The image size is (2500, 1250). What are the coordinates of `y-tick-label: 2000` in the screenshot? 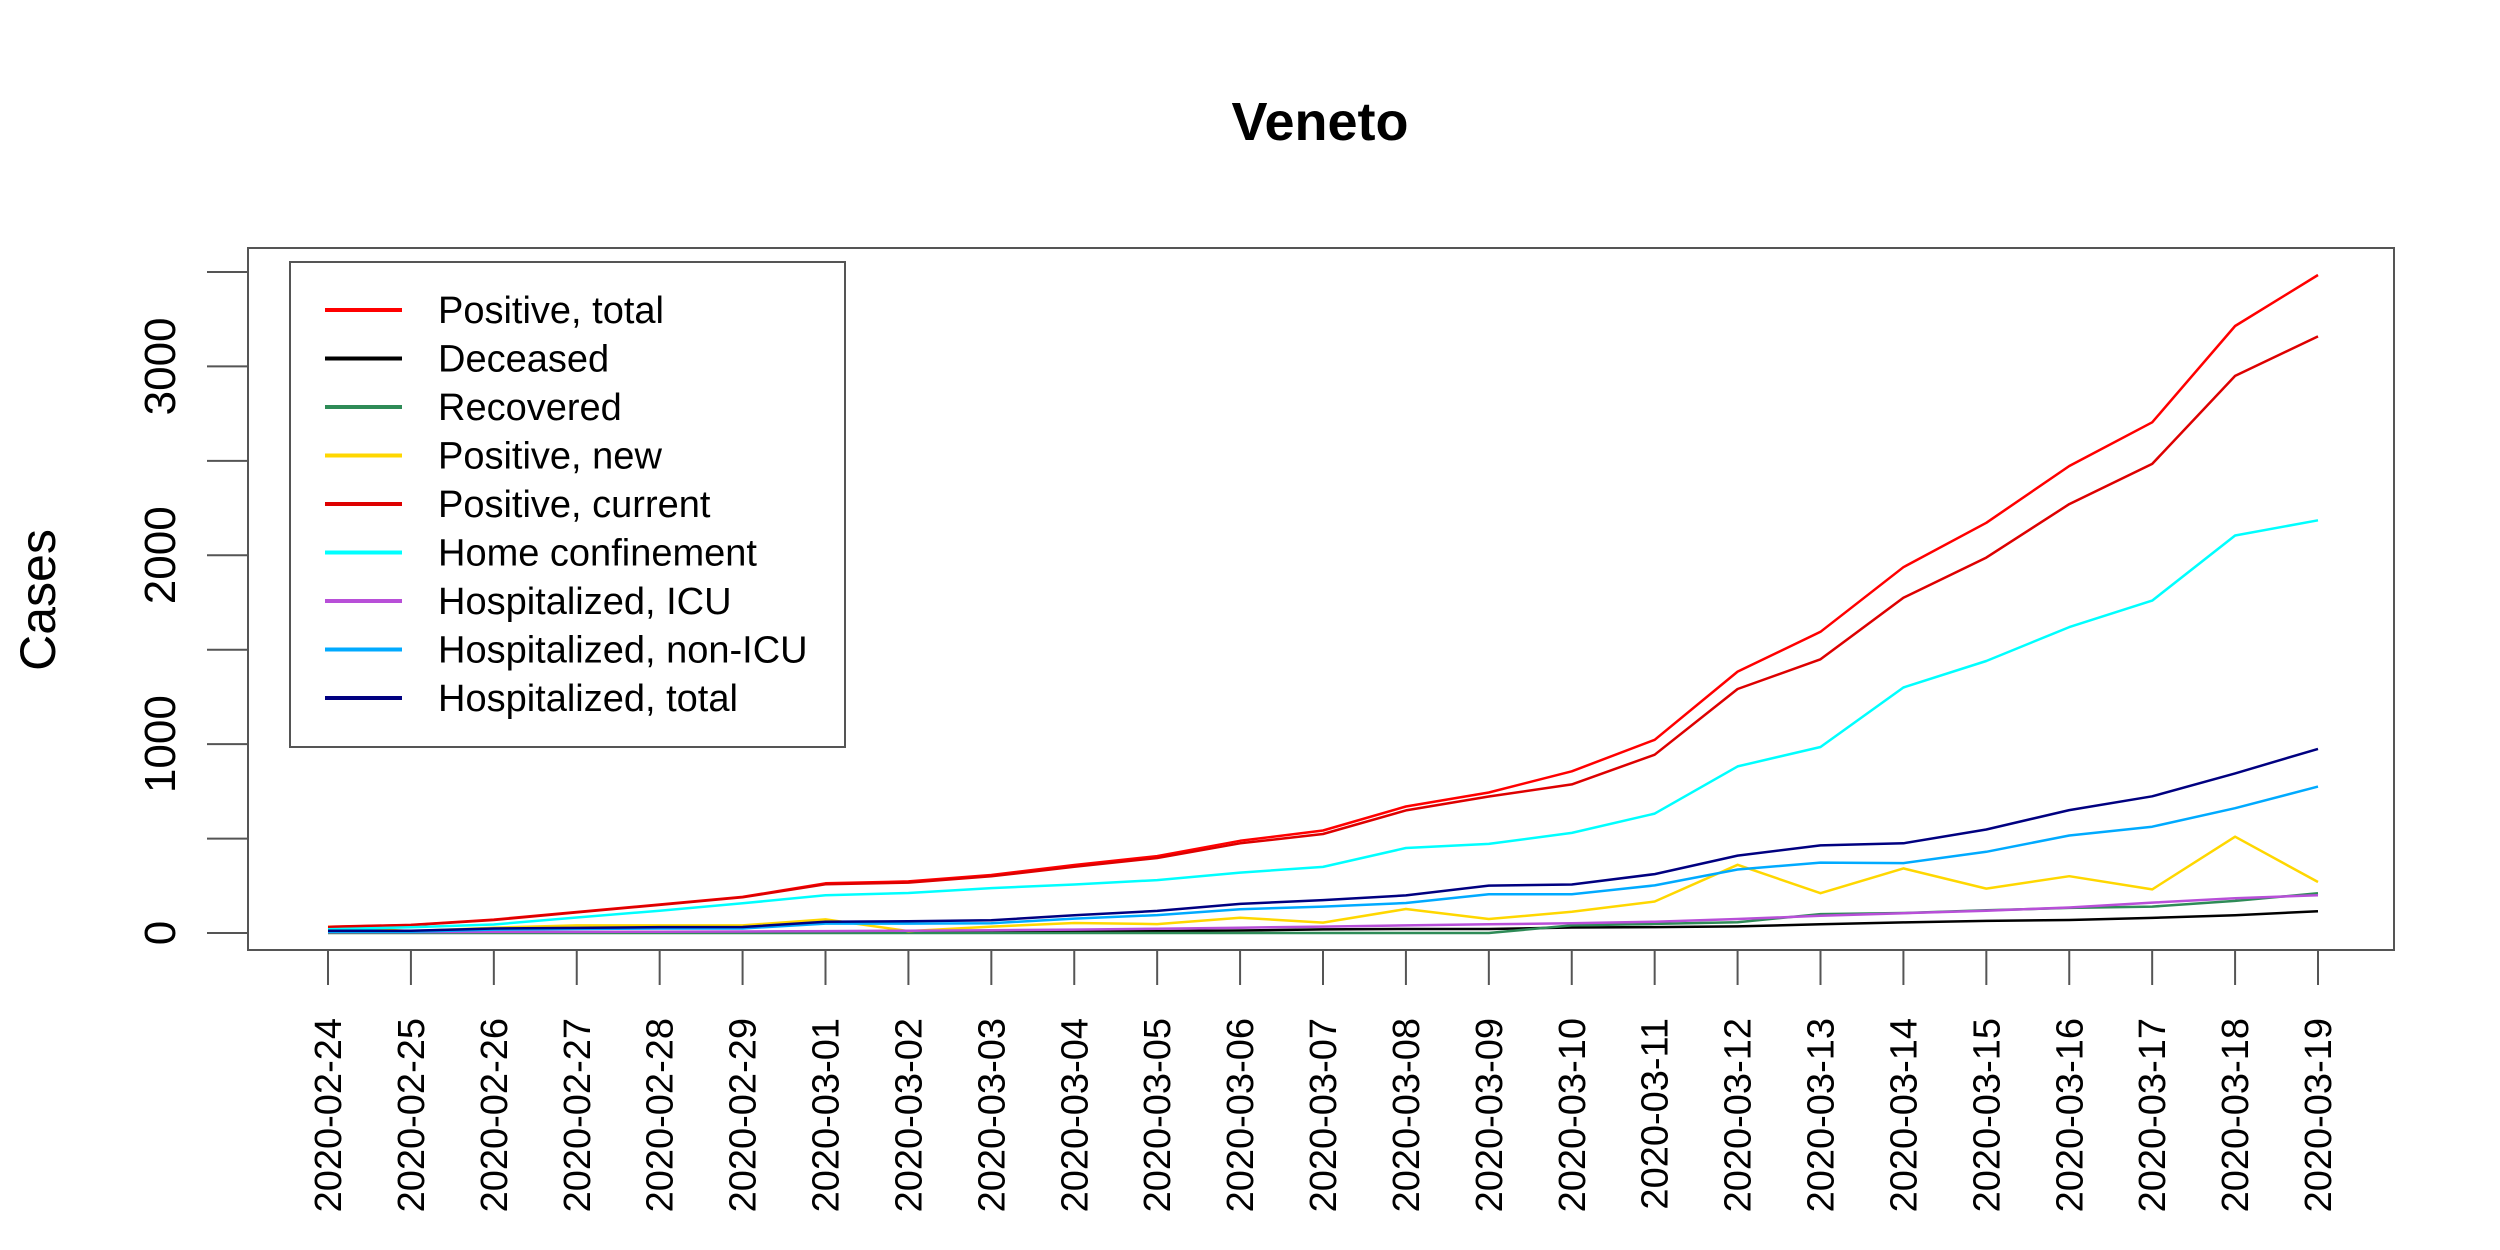 It's located at (160, 555).